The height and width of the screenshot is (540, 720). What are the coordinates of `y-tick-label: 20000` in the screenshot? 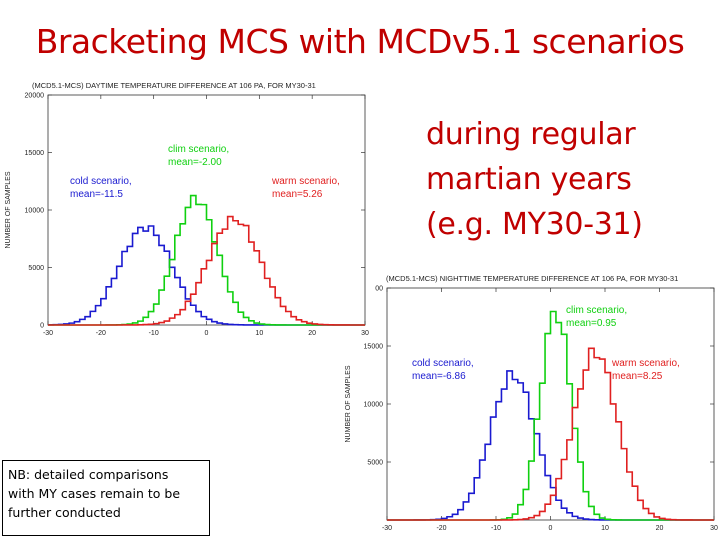 It's located at (35, 96).